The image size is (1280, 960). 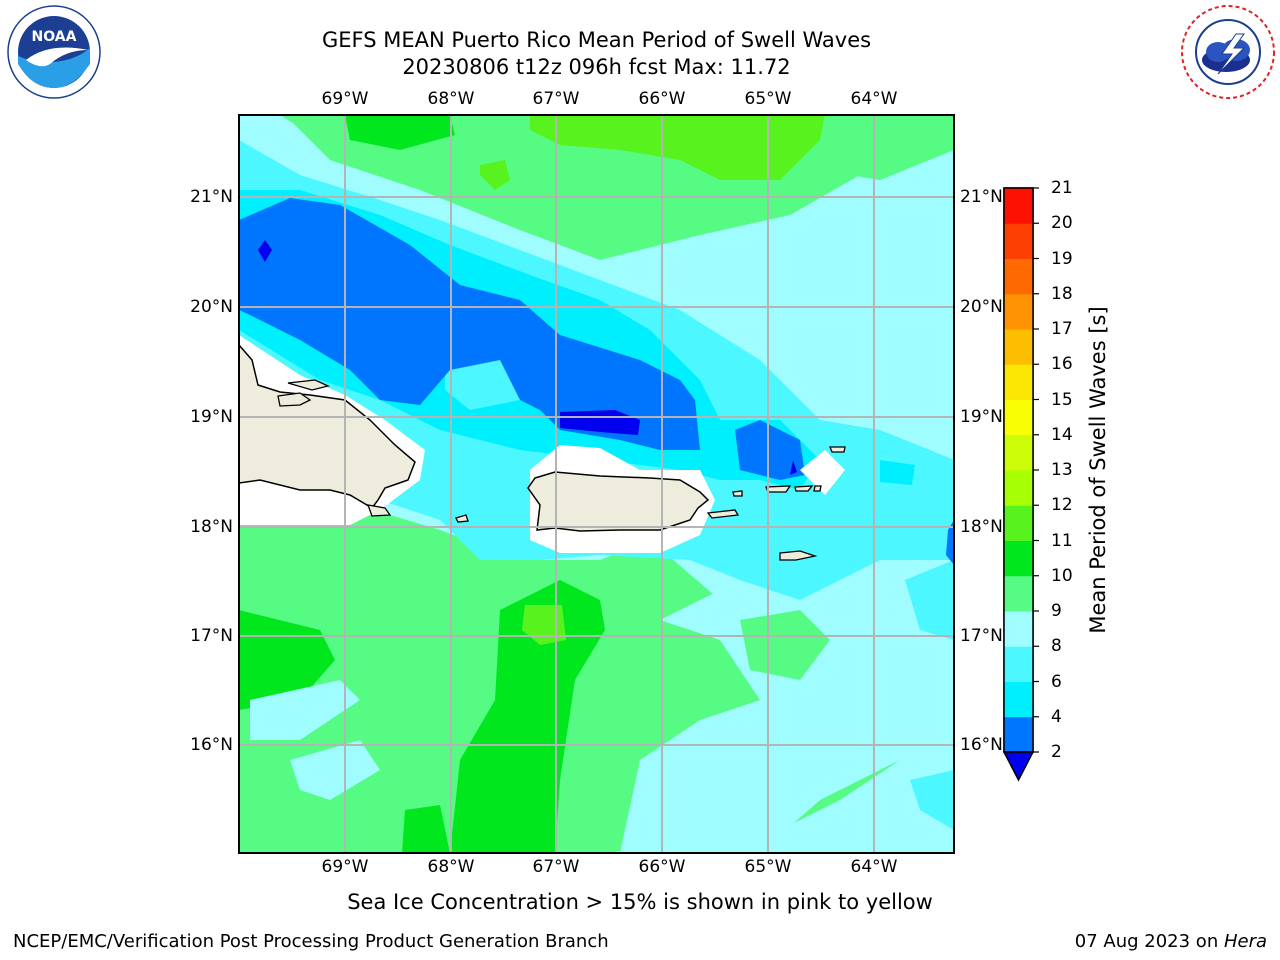 What do you see at coordinates (981, 197) in the screenshot?
I see `lat-label-right: 21°N` at bounding box center [981, 197].